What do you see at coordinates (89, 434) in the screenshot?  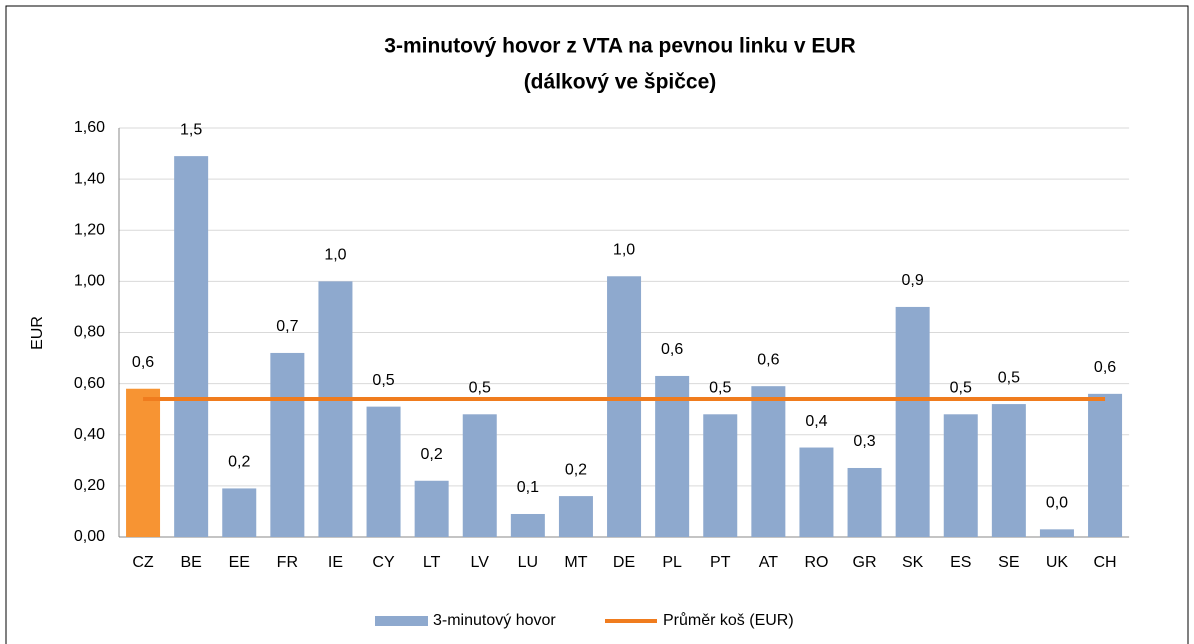 I see `y-tick-label: 0,40` at bounding box center [89, 434].